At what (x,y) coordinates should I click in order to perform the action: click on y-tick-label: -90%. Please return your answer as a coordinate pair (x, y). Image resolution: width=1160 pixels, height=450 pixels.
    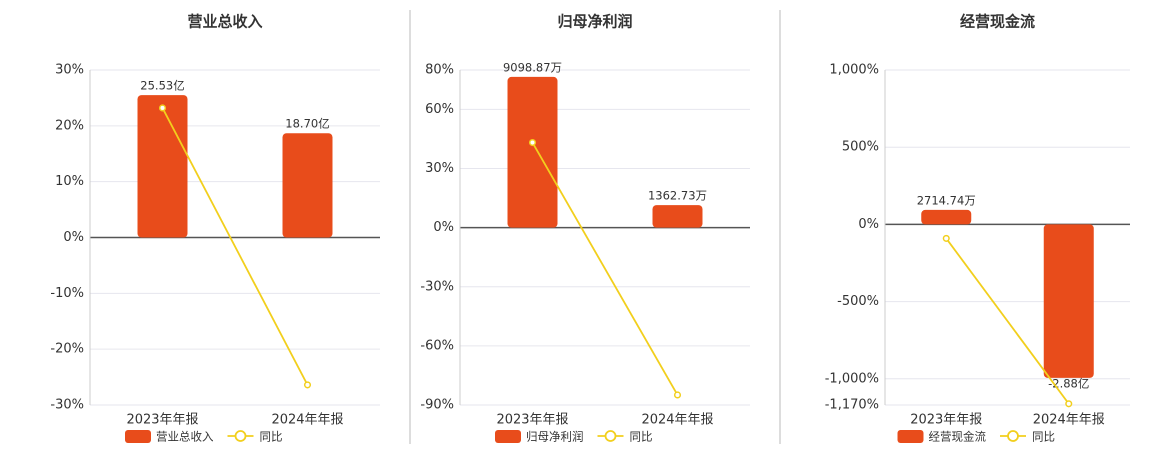
    Looking at the image, I should click on (437, 405).